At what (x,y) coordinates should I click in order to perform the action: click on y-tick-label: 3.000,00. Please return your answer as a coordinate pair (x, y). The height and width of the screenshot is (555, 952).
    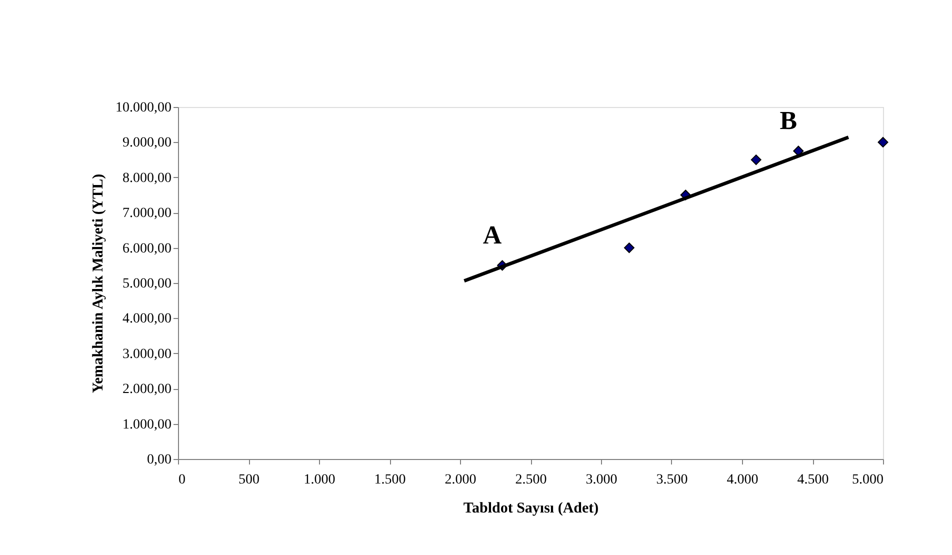
    Looking at the image, I should click on (147, 354).